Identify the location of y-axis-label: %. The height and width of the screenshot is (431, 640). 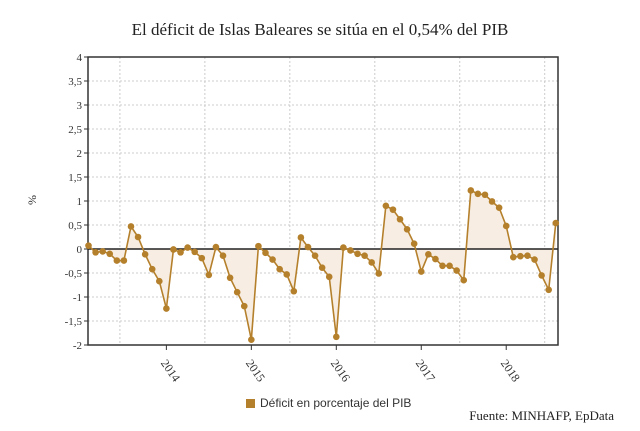
(32, 200).